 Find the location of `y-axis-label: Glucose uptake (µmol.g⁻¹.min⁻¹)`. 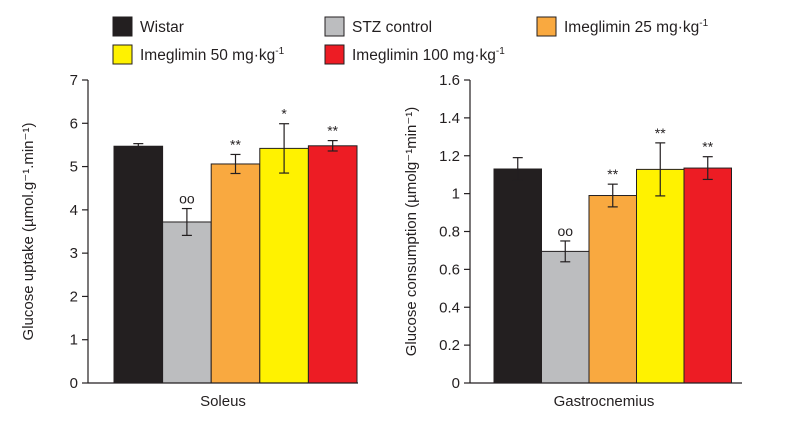

y-axis-label: Glucose uptake (µmol.g⁻¹.min⁻¹) is located at coordinates (28, 232).